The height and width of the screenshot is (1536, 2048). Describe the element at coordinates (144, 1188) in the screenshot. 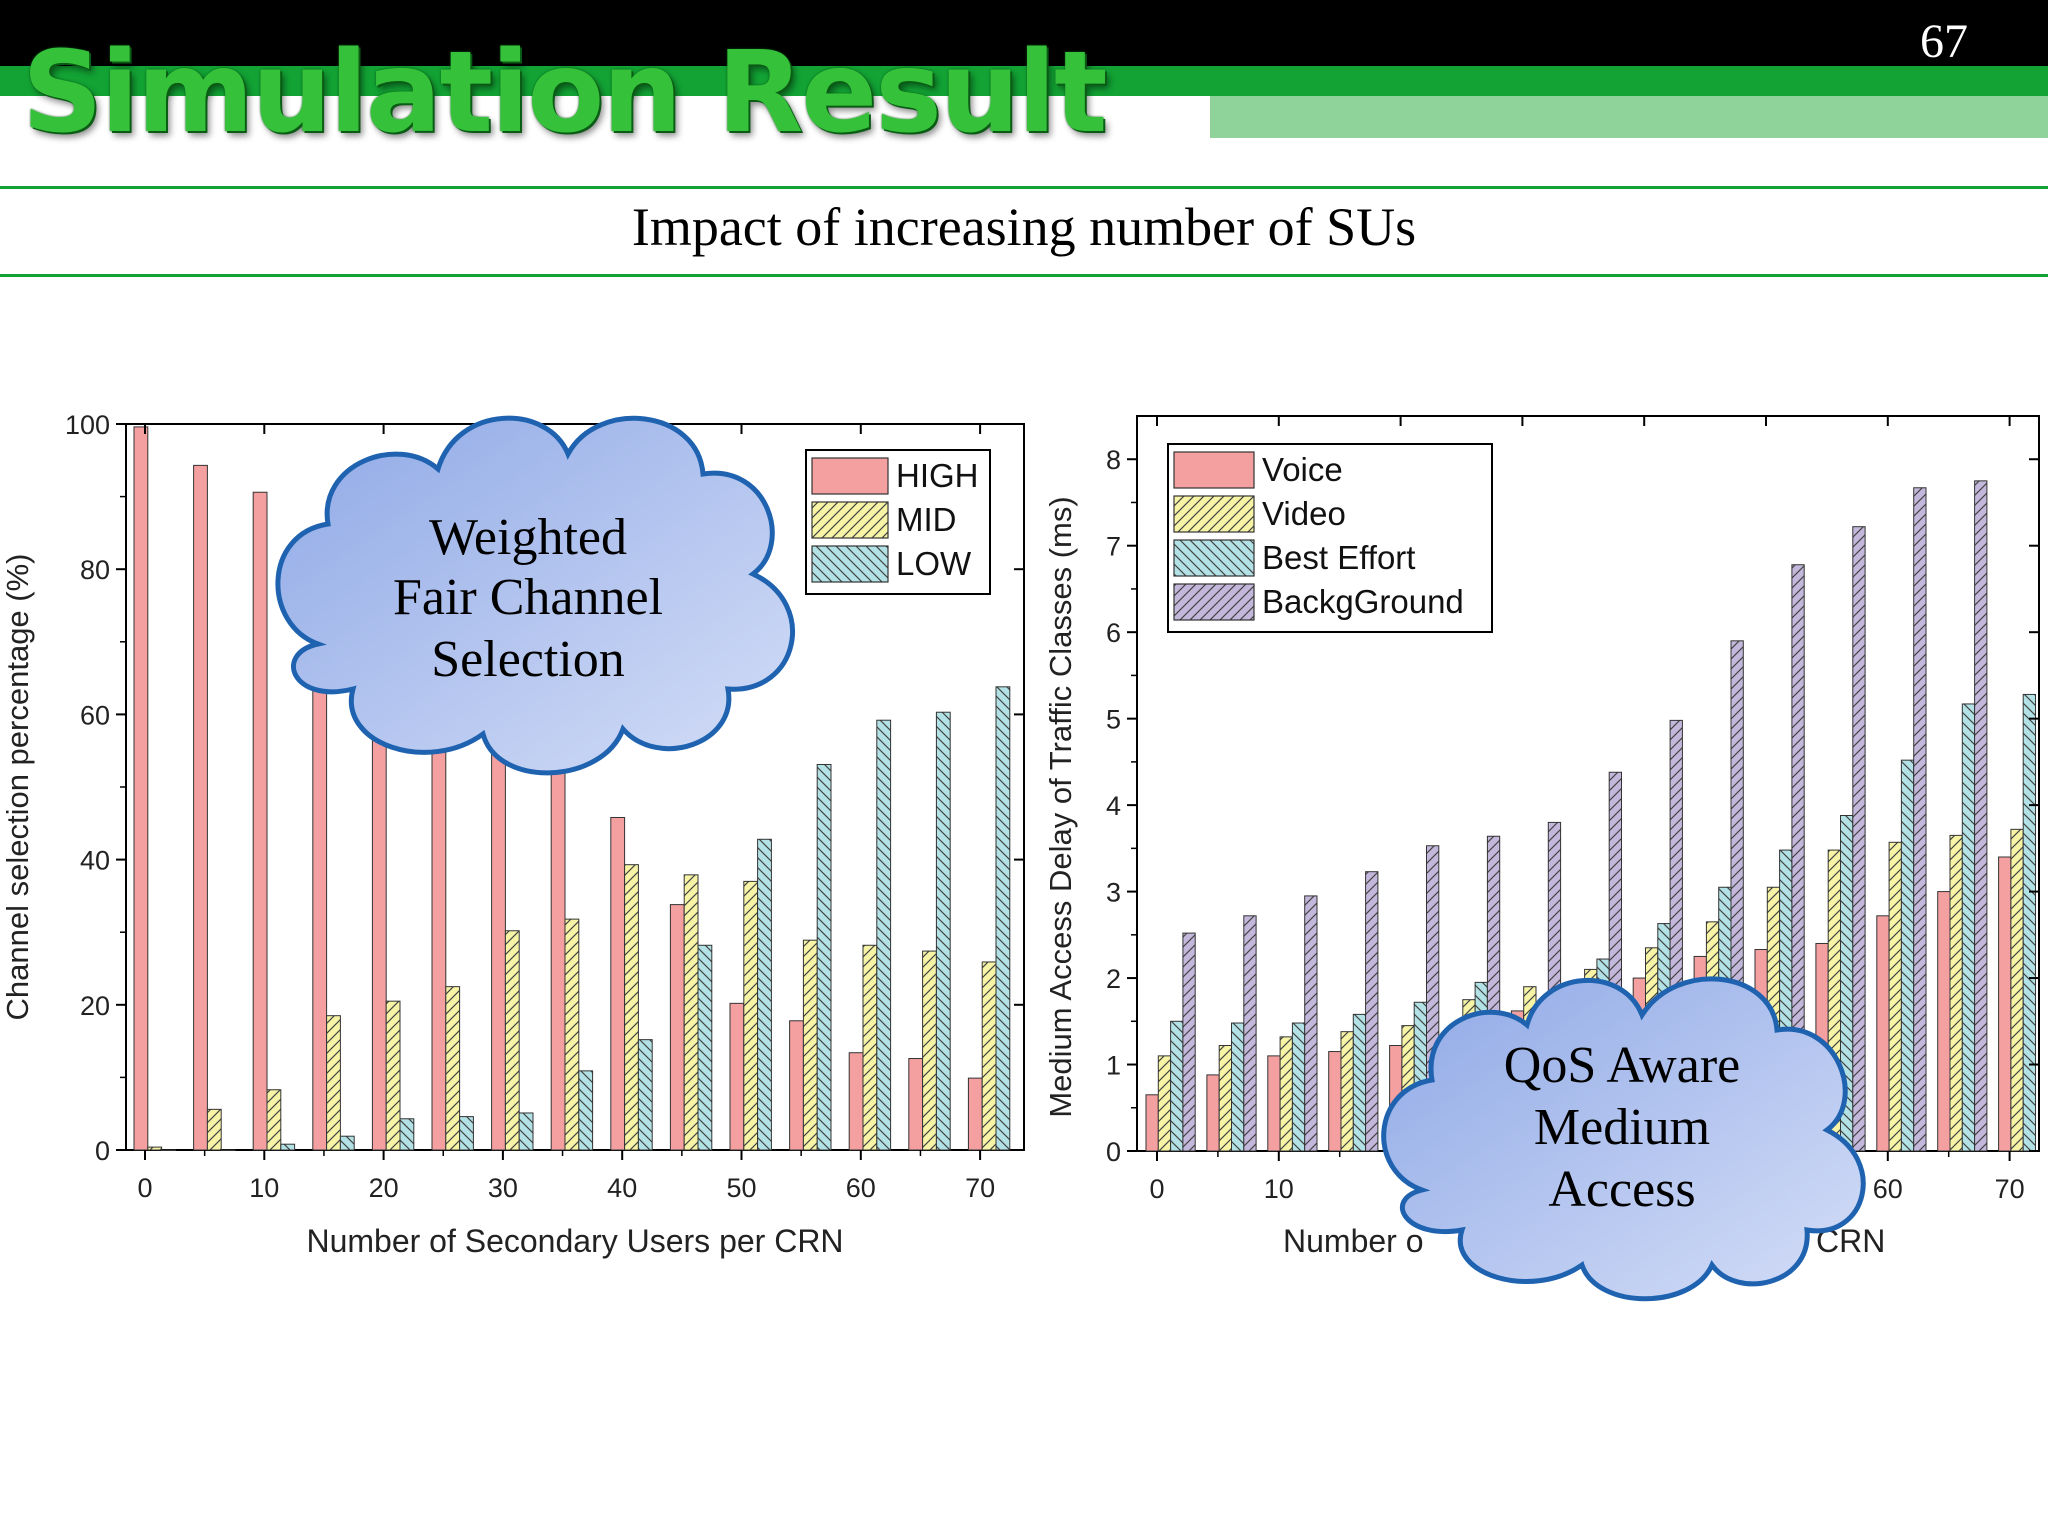

I see `x-tick-label: 0` at that location.